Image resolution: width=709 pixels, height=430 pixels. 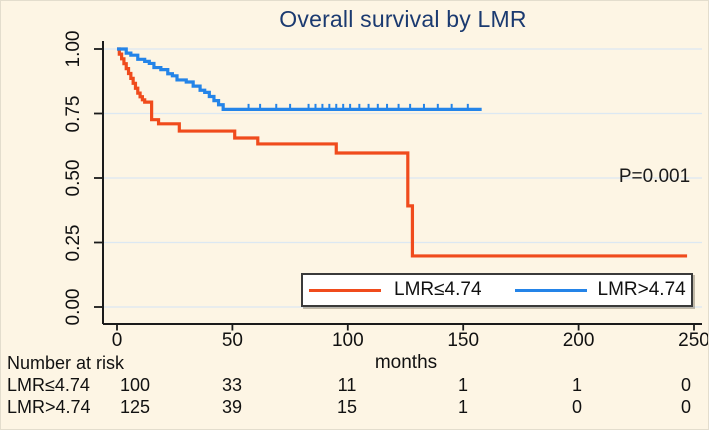 I want to click on x-axis-label: months, so click(x=406, y=362).